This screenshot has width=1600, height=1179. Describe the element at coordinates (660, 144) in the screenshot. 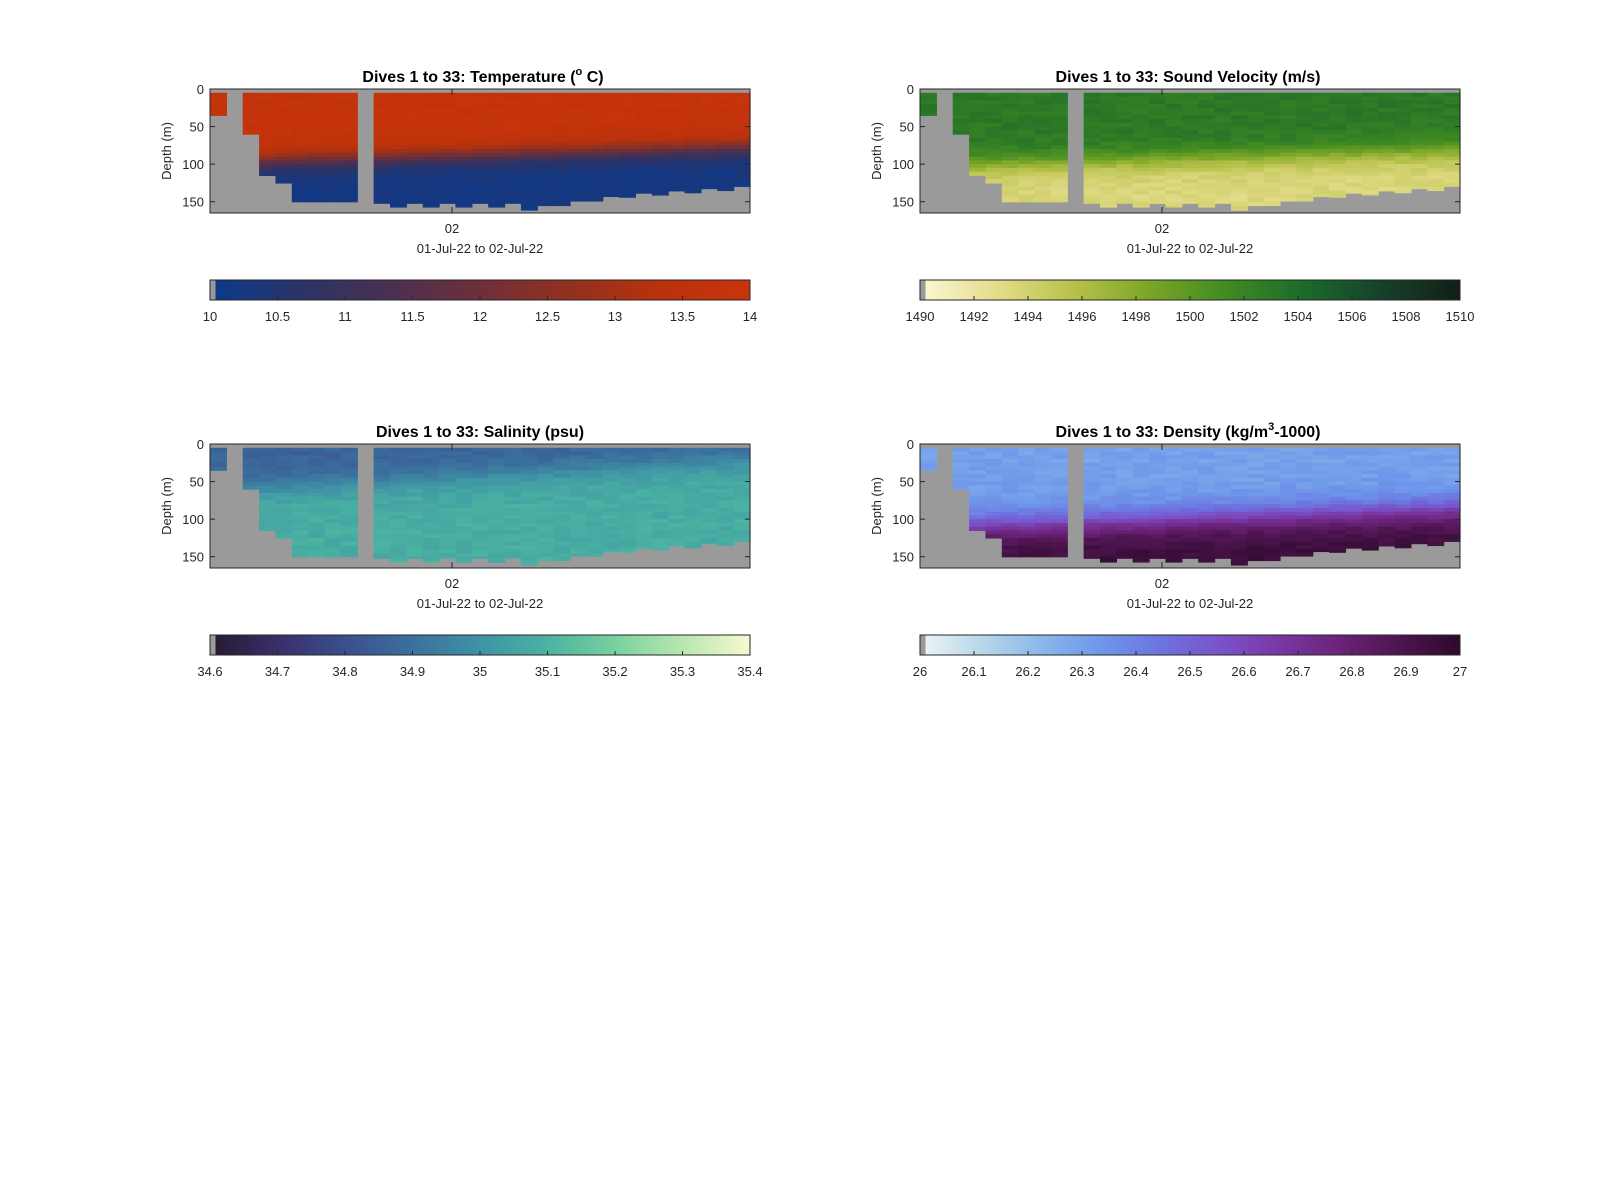

I see `temperature-dive-column` at that location.